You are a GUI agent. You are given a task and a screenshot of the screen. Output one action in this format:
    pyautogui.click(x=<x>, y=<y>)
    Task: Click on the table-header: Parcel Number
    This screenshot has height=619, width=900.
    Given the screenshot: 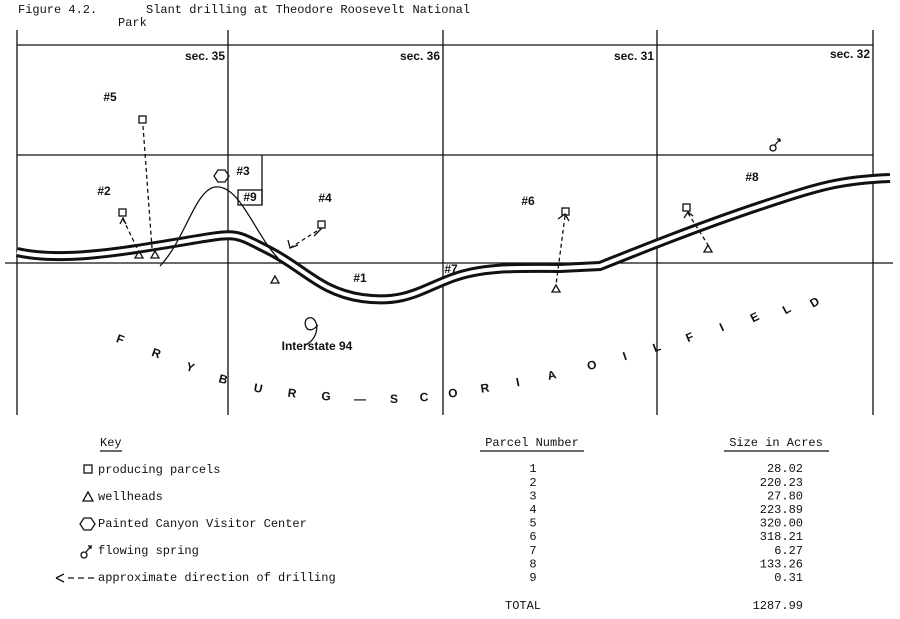 What is the action you would take?
    pyautogui.click(x=532, y=443)
    